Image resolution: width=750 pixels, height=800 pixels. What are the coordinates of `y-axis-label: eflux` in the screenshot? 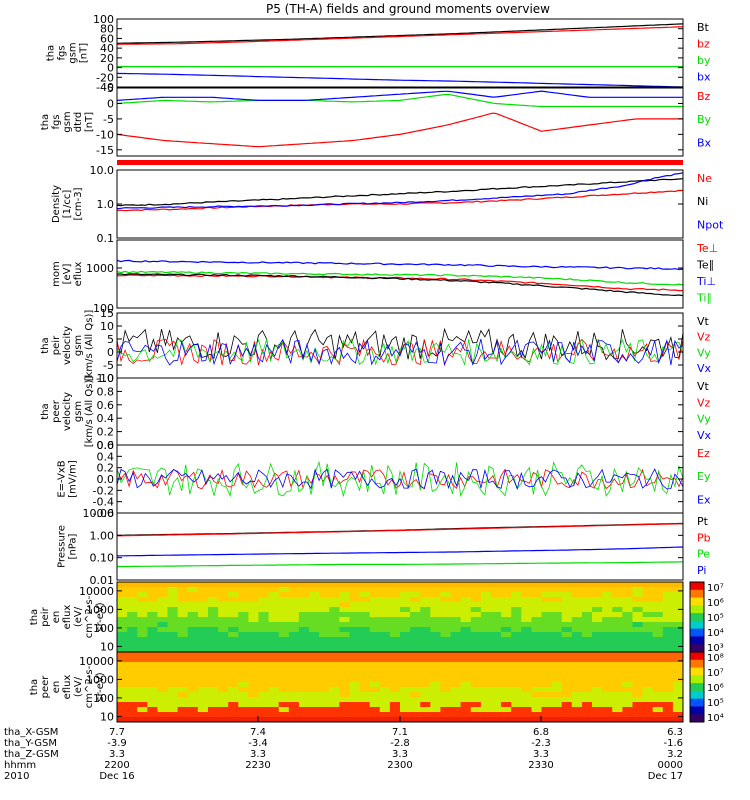 It's located at (67, 617).